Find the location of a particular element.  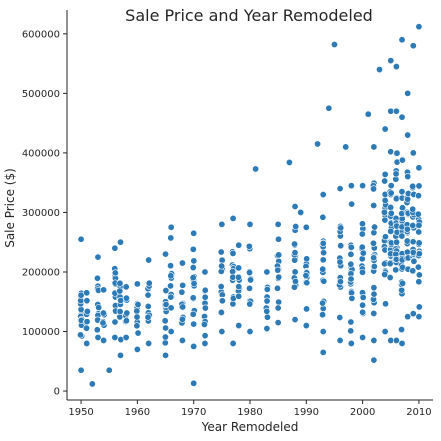

y-tick-label: 0 is located at coordinates (57, 392).